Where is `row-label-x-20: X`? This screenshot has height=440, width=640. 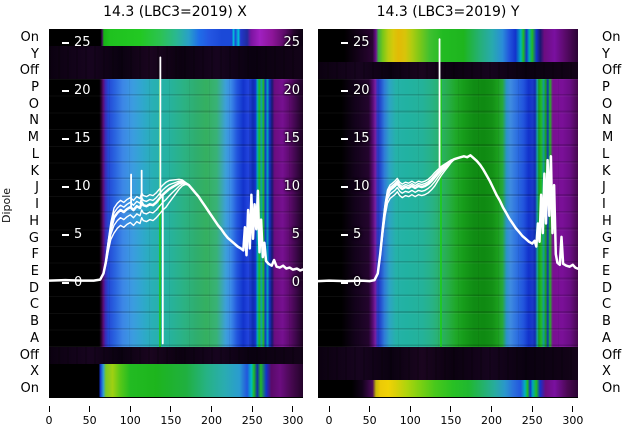
row-label-x-20: X is located at coordinates (606, 372).